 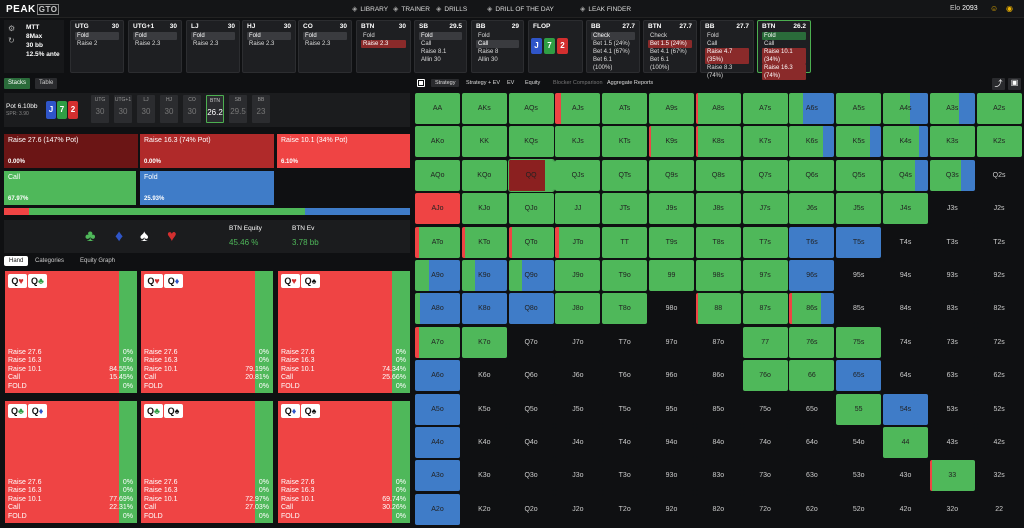 I want to click on range-cell: 99, so click(x=671, y=275).